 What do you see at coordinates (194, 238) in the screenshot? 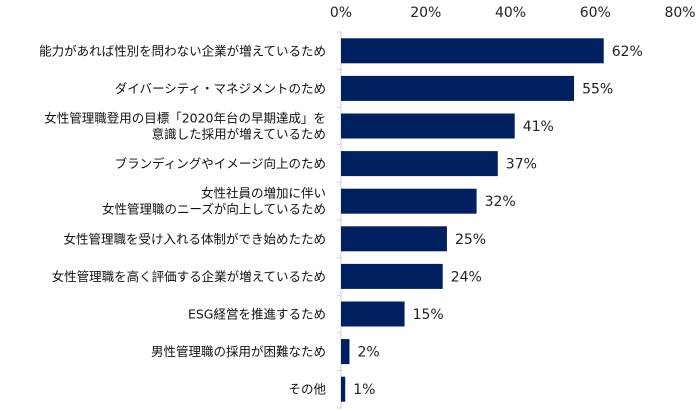
I see `category-label: 女性管理職を受け入れる体制ができ始めたため` at bounding box center [194, 238].